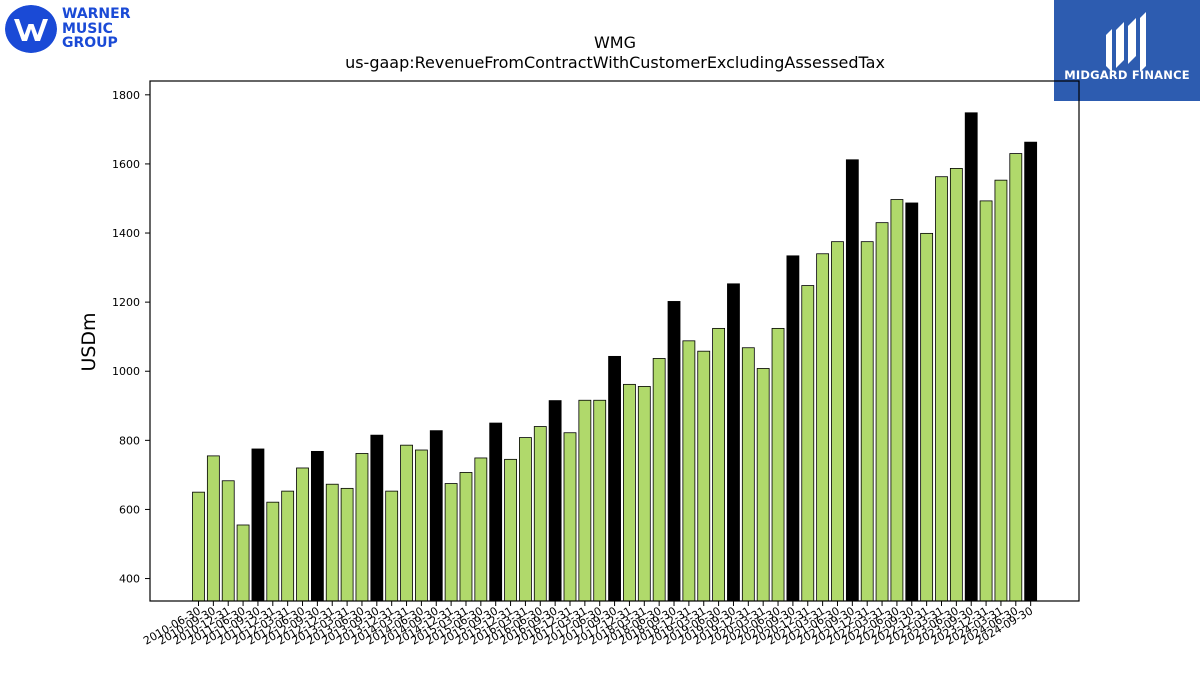 The height and width of the screenshot is (675, 1200). Describe the element at coordinates (131, 337) in the screenshot. I see `y-axis: 400 600 800 1000 1200 1400 1600 1800` at that location.